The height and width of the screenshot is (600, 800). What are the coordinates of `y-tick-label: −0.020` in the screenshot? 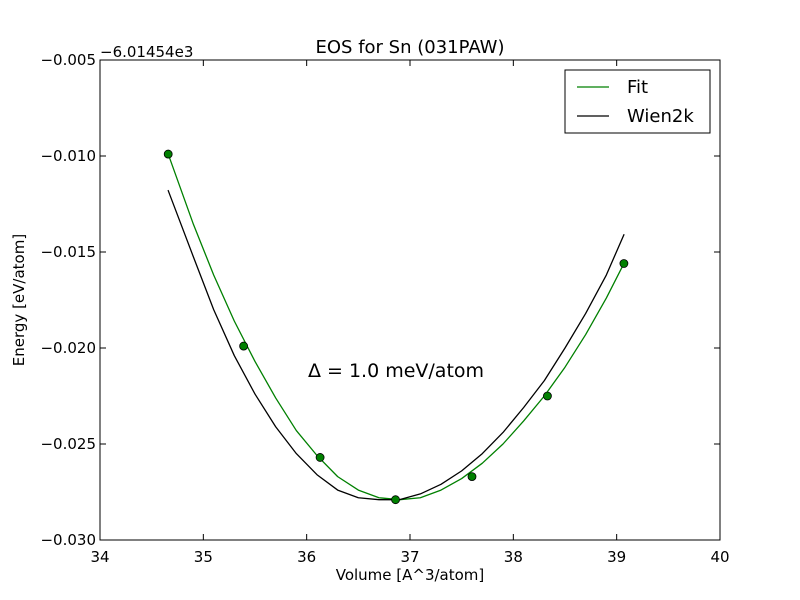 It's located at (68, 348).